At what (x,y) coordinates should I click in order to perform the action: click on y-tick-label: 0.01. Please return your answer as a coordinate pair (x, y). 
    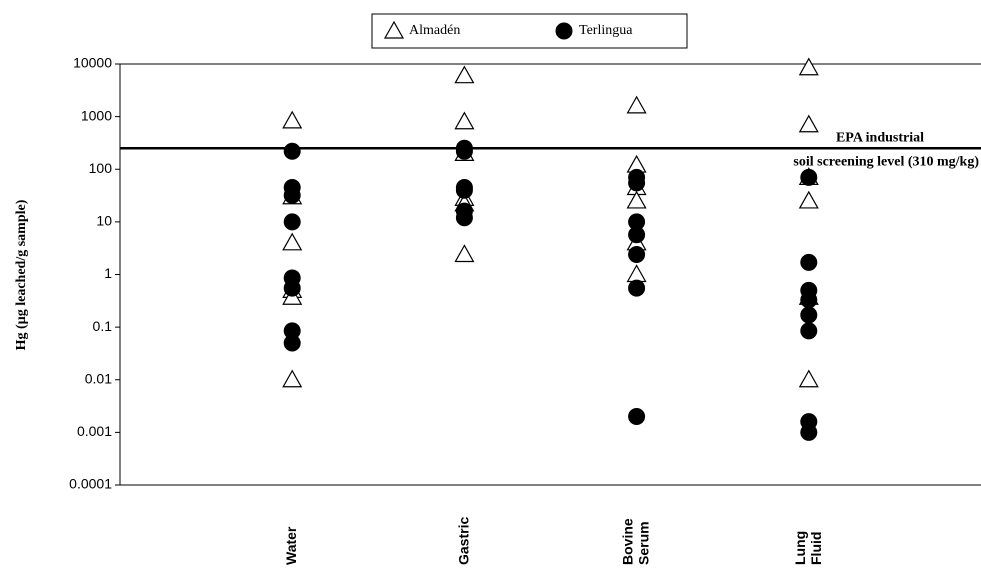
    Looking at the image, I should click on (98, 378).